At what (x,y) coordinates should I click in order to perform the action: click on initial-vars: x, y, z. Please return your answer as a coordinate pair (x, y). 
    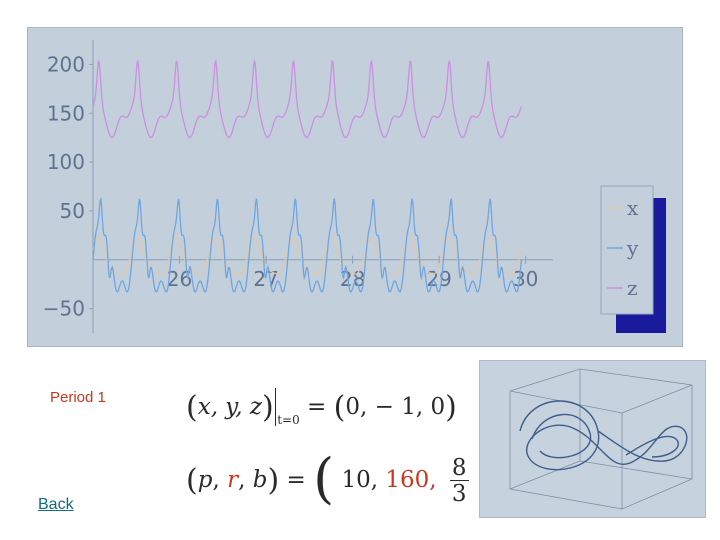
    Looking at the image, I should click on (229, 407).